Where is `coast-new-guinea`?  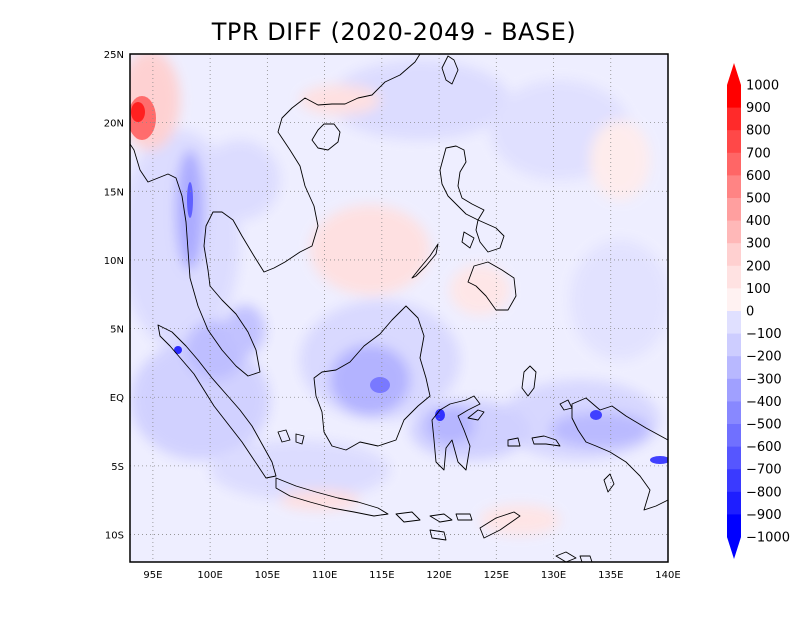 coast-new-guinea is located at coordinates (619, 454).